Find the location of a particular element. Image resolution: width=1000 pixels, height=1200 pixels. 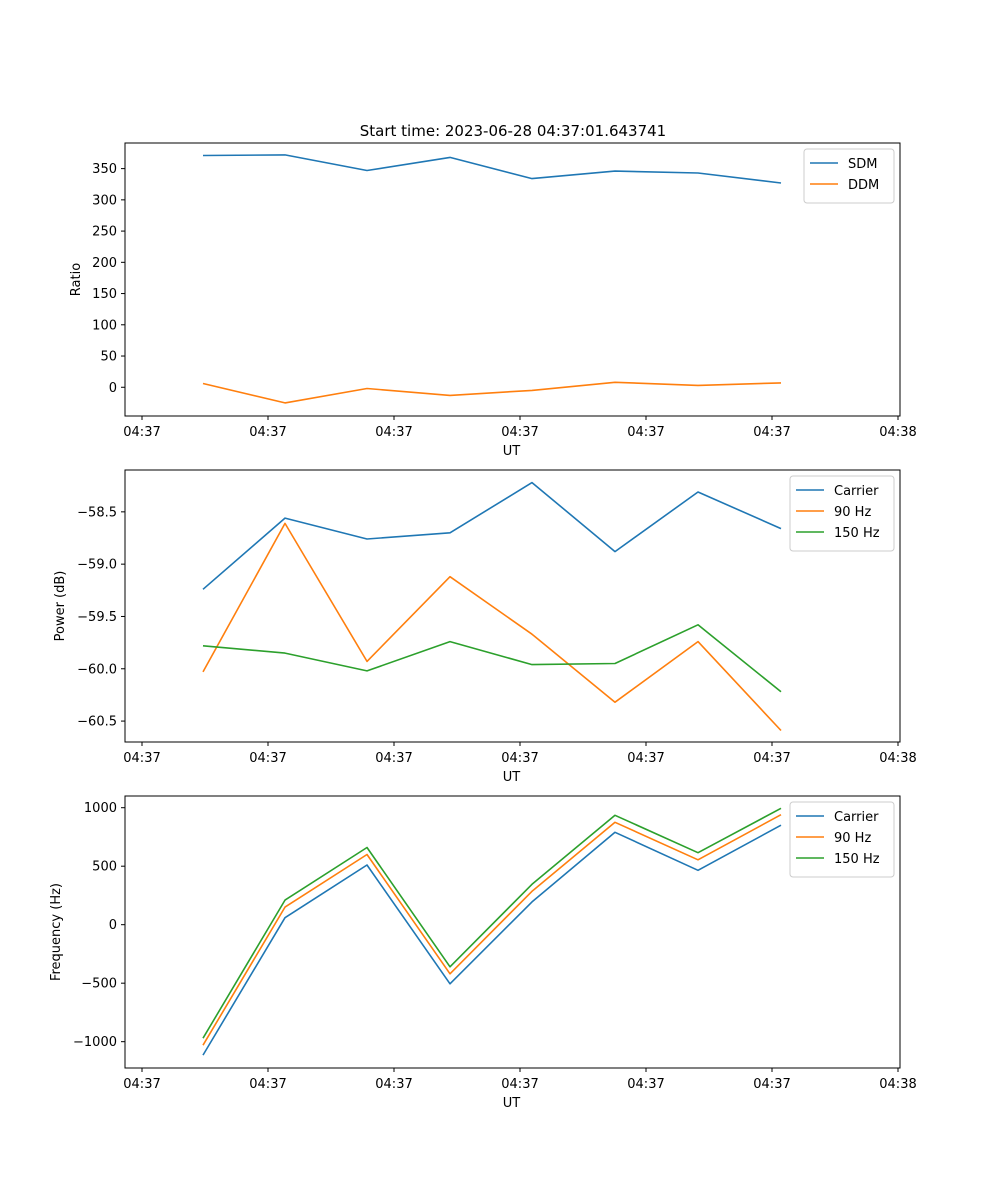

y-tick-label: −60.0 is located at coordinates (97, 669).